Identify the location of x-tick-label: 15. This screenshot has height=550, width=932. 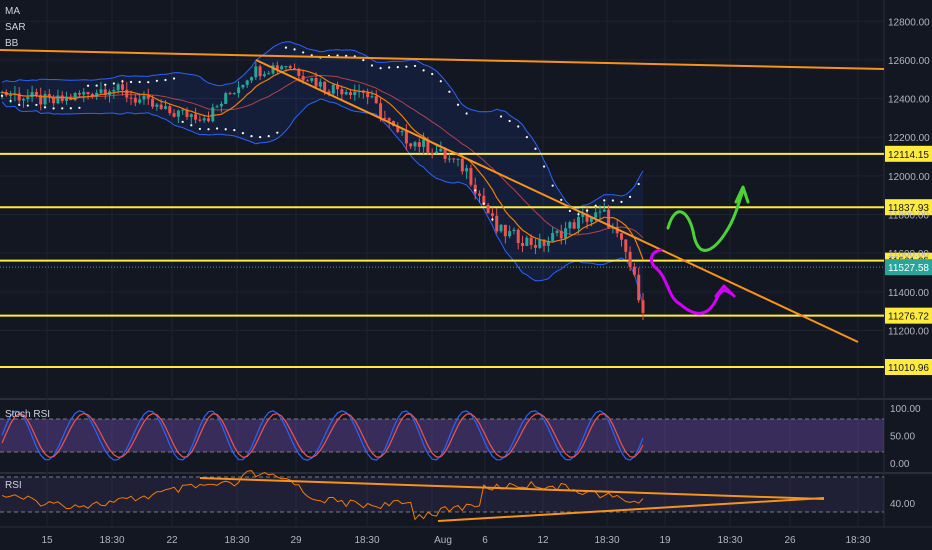
(47, 540).